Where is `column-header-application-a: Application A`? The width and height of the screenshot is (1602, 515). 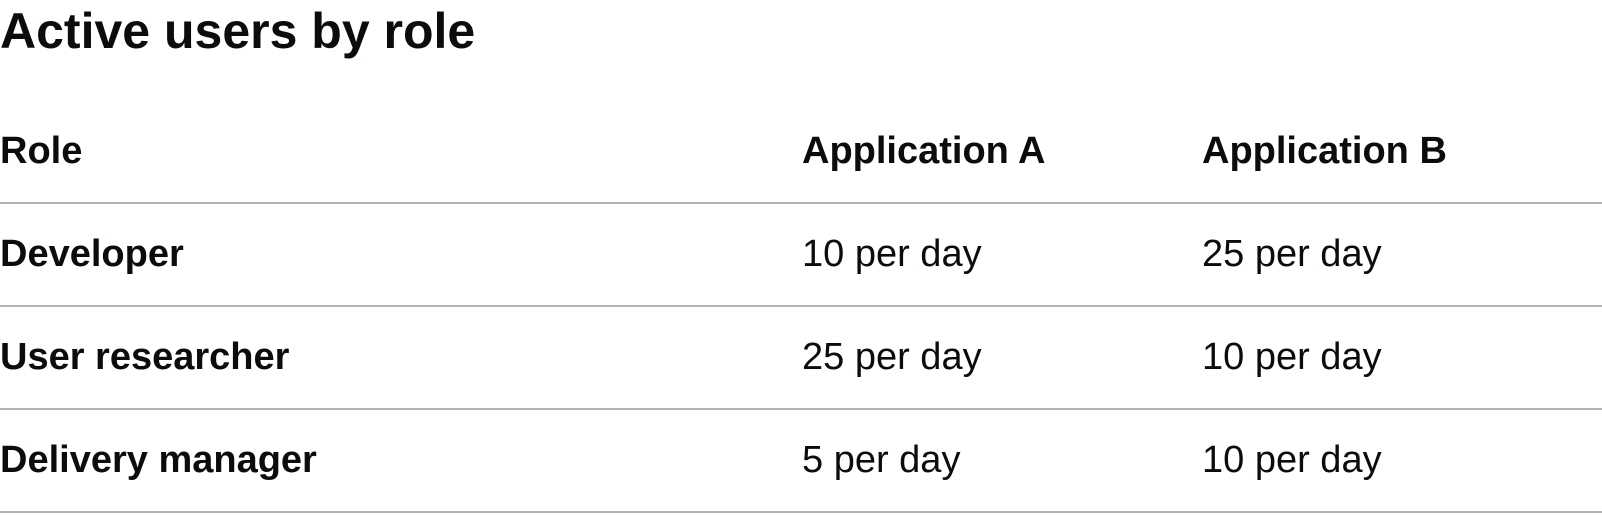
column-header-application-a: Application A is located at coordinates (1002, 152).